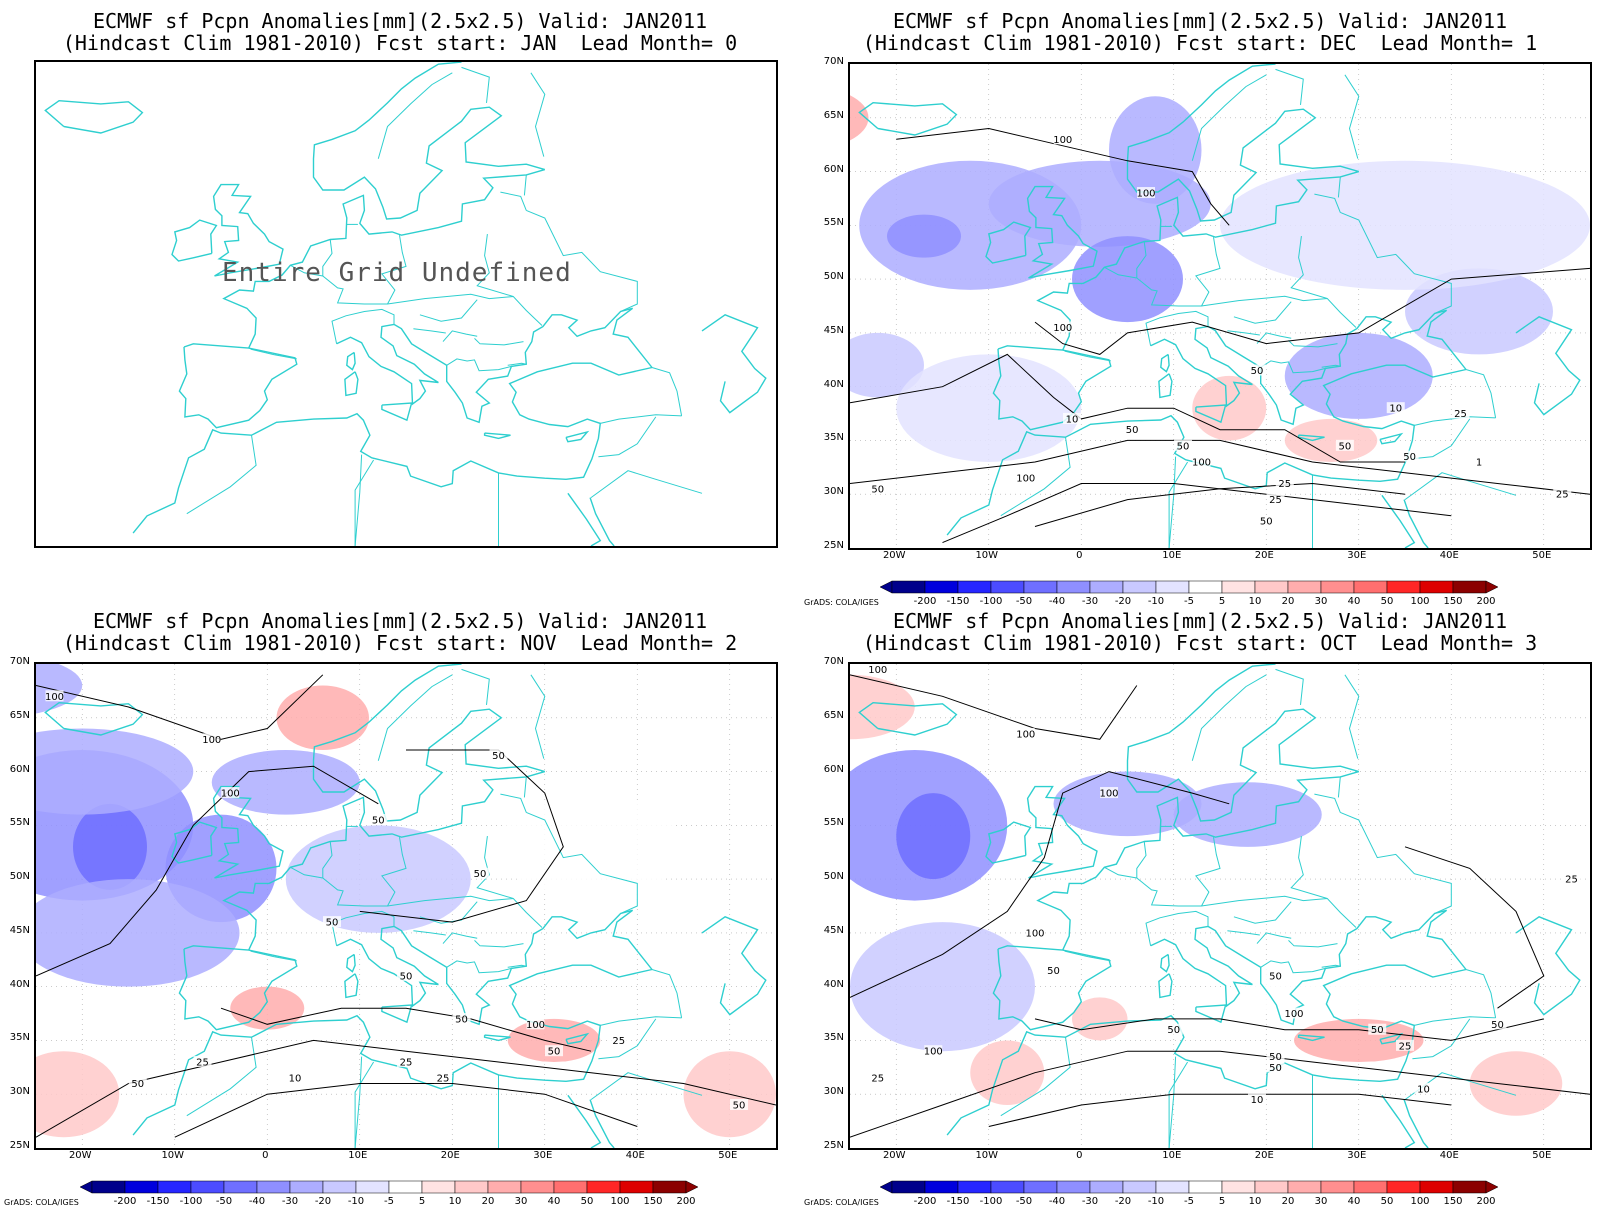 This screenshot has height=1207, width=1600. What do you see at coordinates (987, 555) in the screenshot?
I see `lon-tick-label: 10W` at bounding box center [987, 555].